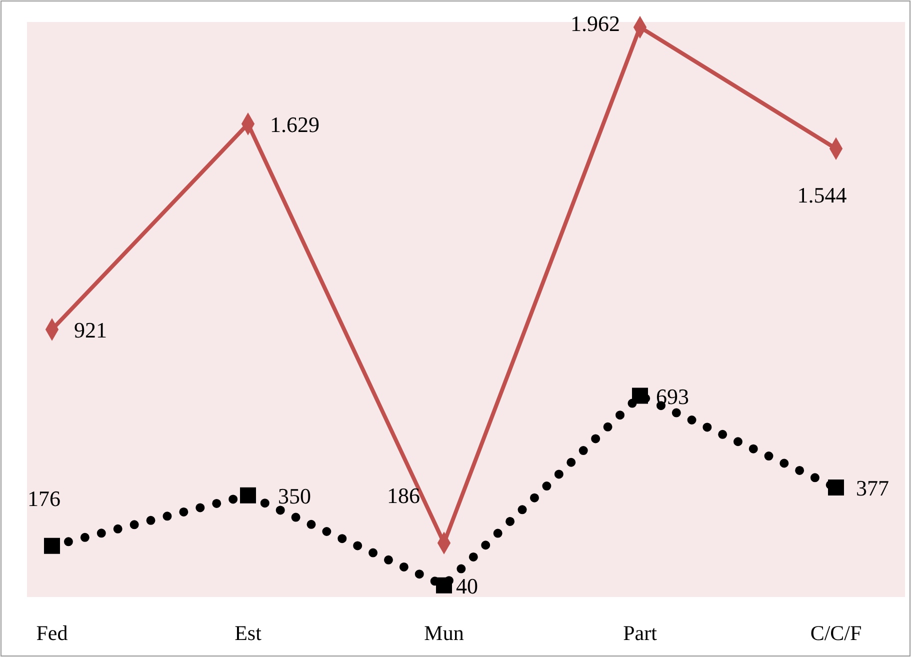 Image resolution: width=911 pixels, height=657 pixels. Describe the element at coordinates (444, 633) in the screenshot. I see `x-tick-label: Mun` at that location.